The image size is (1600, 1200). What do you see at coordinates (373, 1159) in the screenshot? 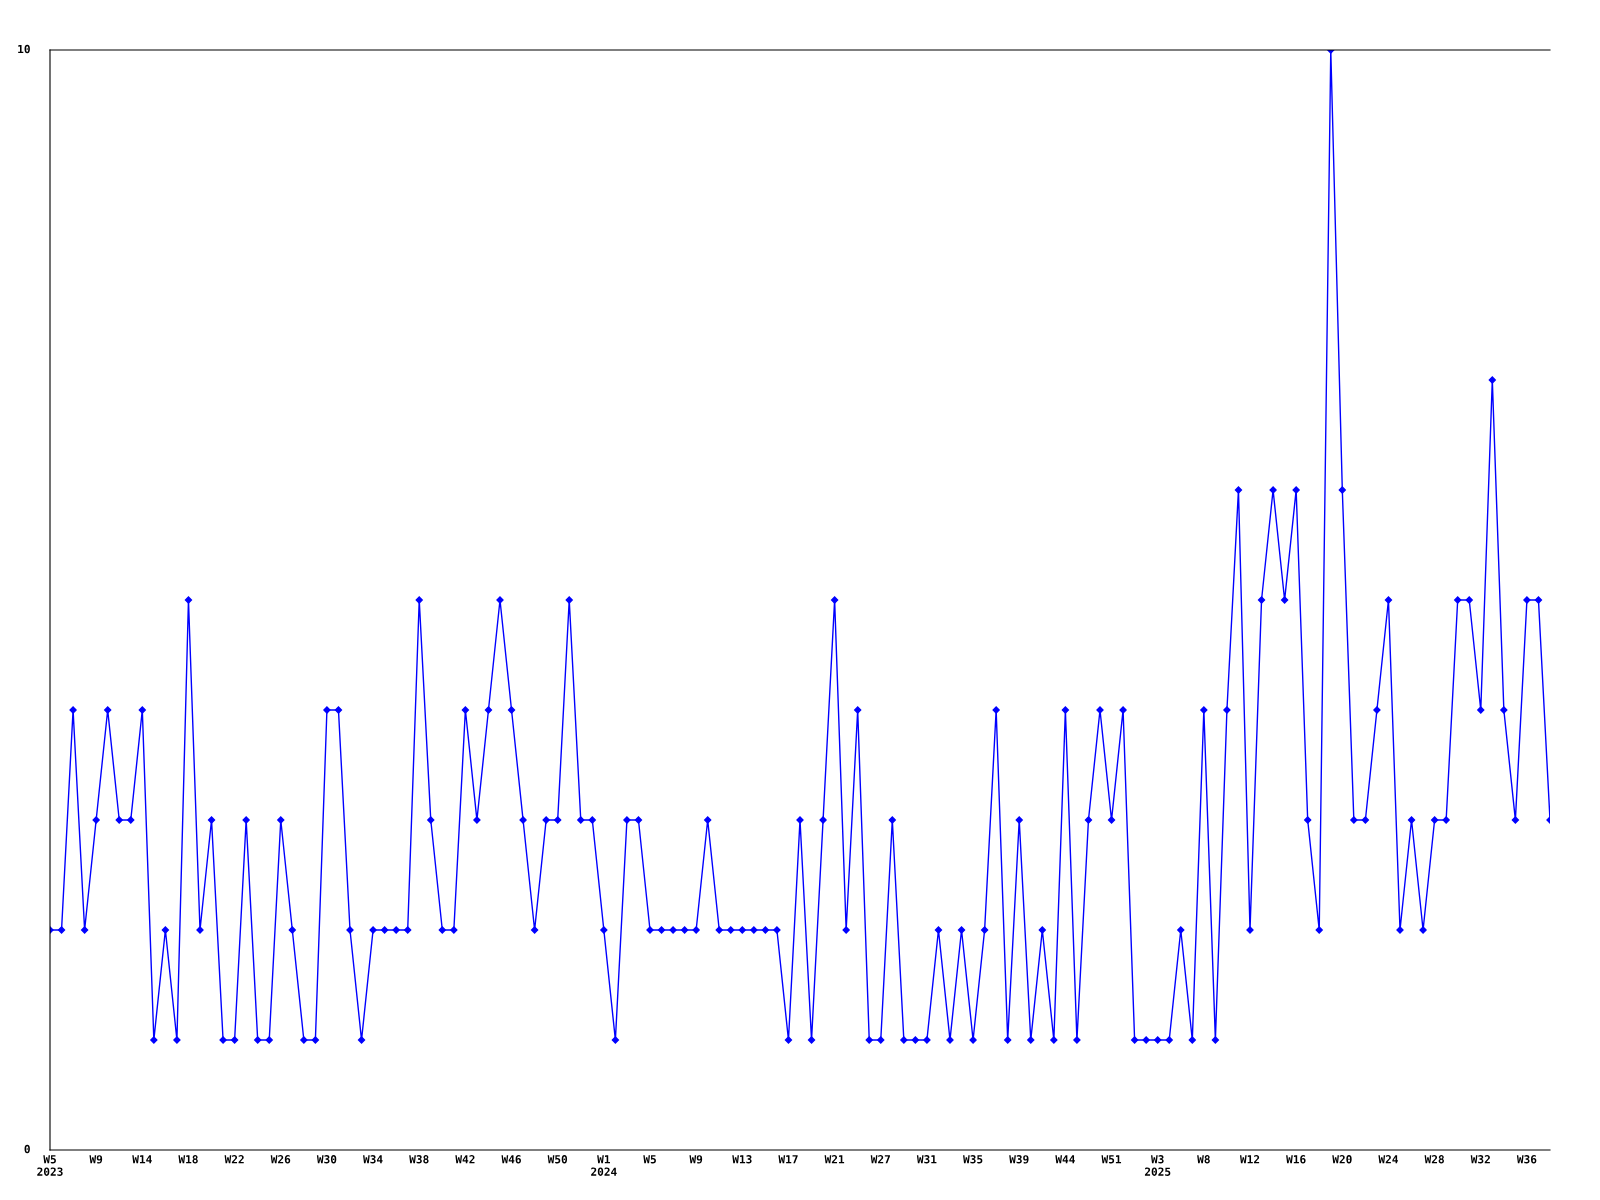
I see `x-tick-label: W34` at bounding box center [373, 1159].